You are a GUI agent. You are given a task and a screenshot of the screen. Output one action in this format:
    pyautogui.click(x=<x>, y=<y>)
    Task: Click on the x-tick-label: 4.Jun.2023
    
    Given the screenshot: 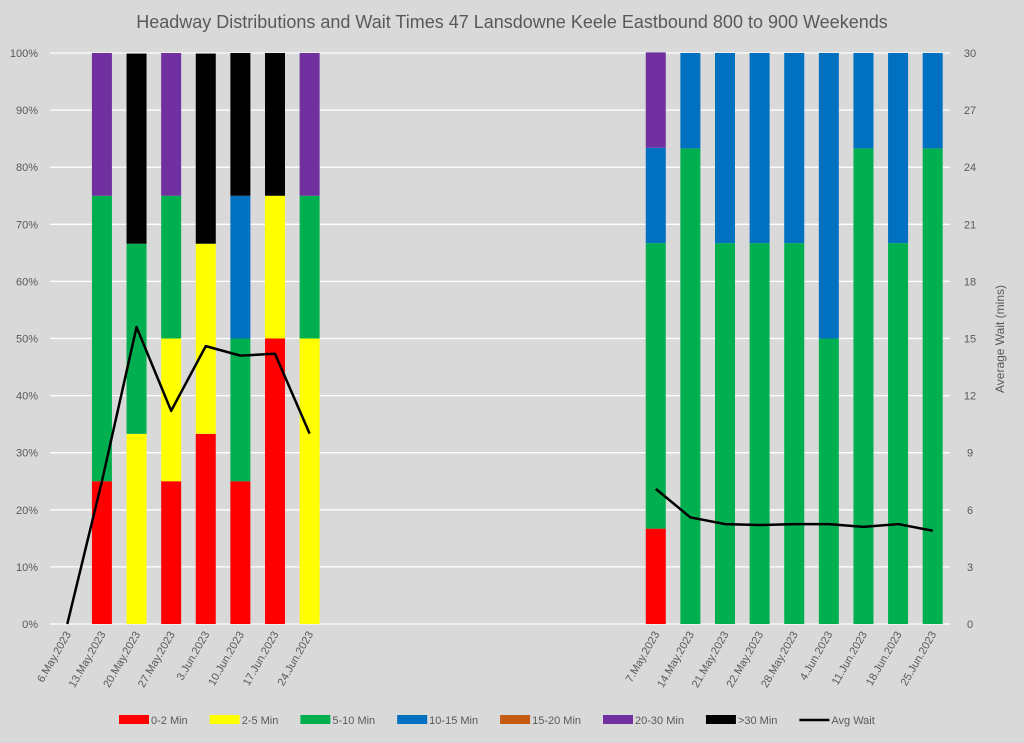 What is the action you would take?
    pyautogui.click(x=817, y=656)
    